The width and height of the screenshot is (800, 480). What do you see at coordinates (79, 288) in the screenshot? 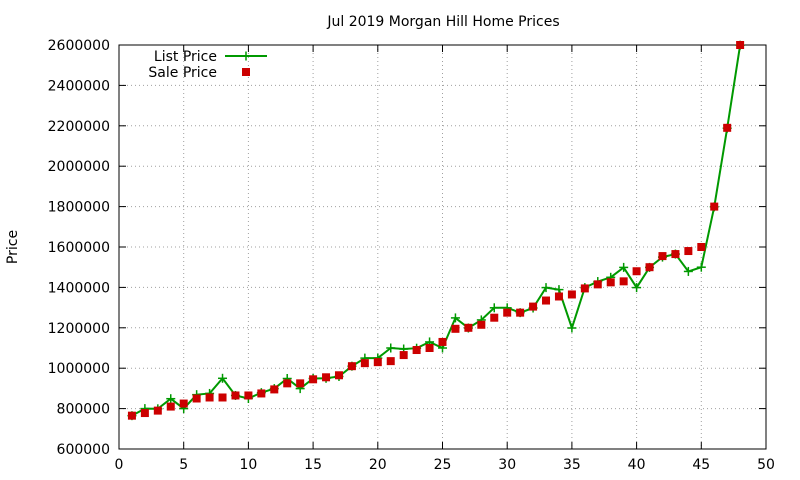
I see `y-tick-label: 1400000` at bounding box center [79, 288].